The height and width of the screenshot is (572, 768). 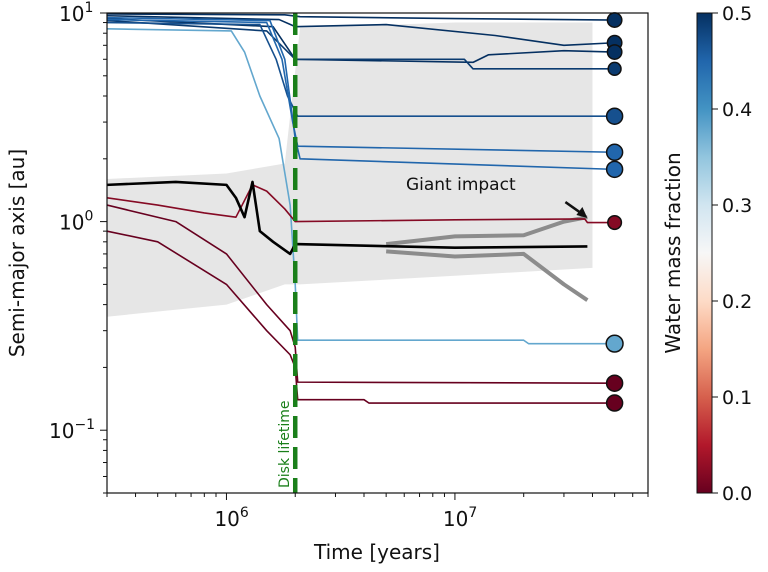 What do you see at coordinates (84, 425) in the screenshot?
I see `y-tick-exponent-2: −1` at bounding box center [84, 425].